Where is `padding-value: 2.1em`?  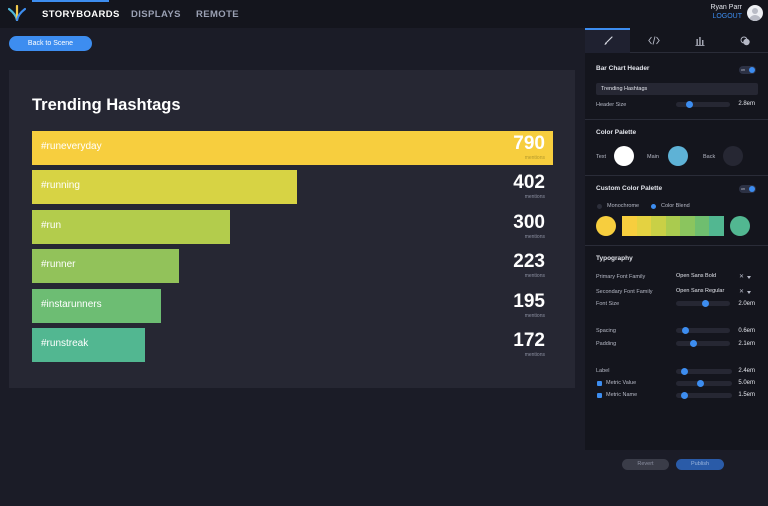
padding-value: 2.1em is located at coordinates (746, 344).